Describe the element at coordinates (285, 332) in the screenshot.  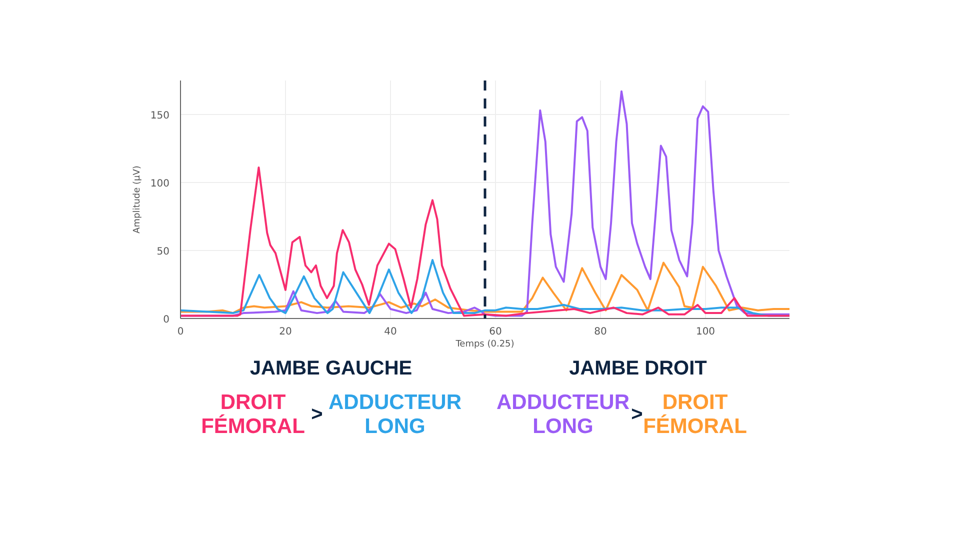
I see `x-tick-label: 20` at that location.